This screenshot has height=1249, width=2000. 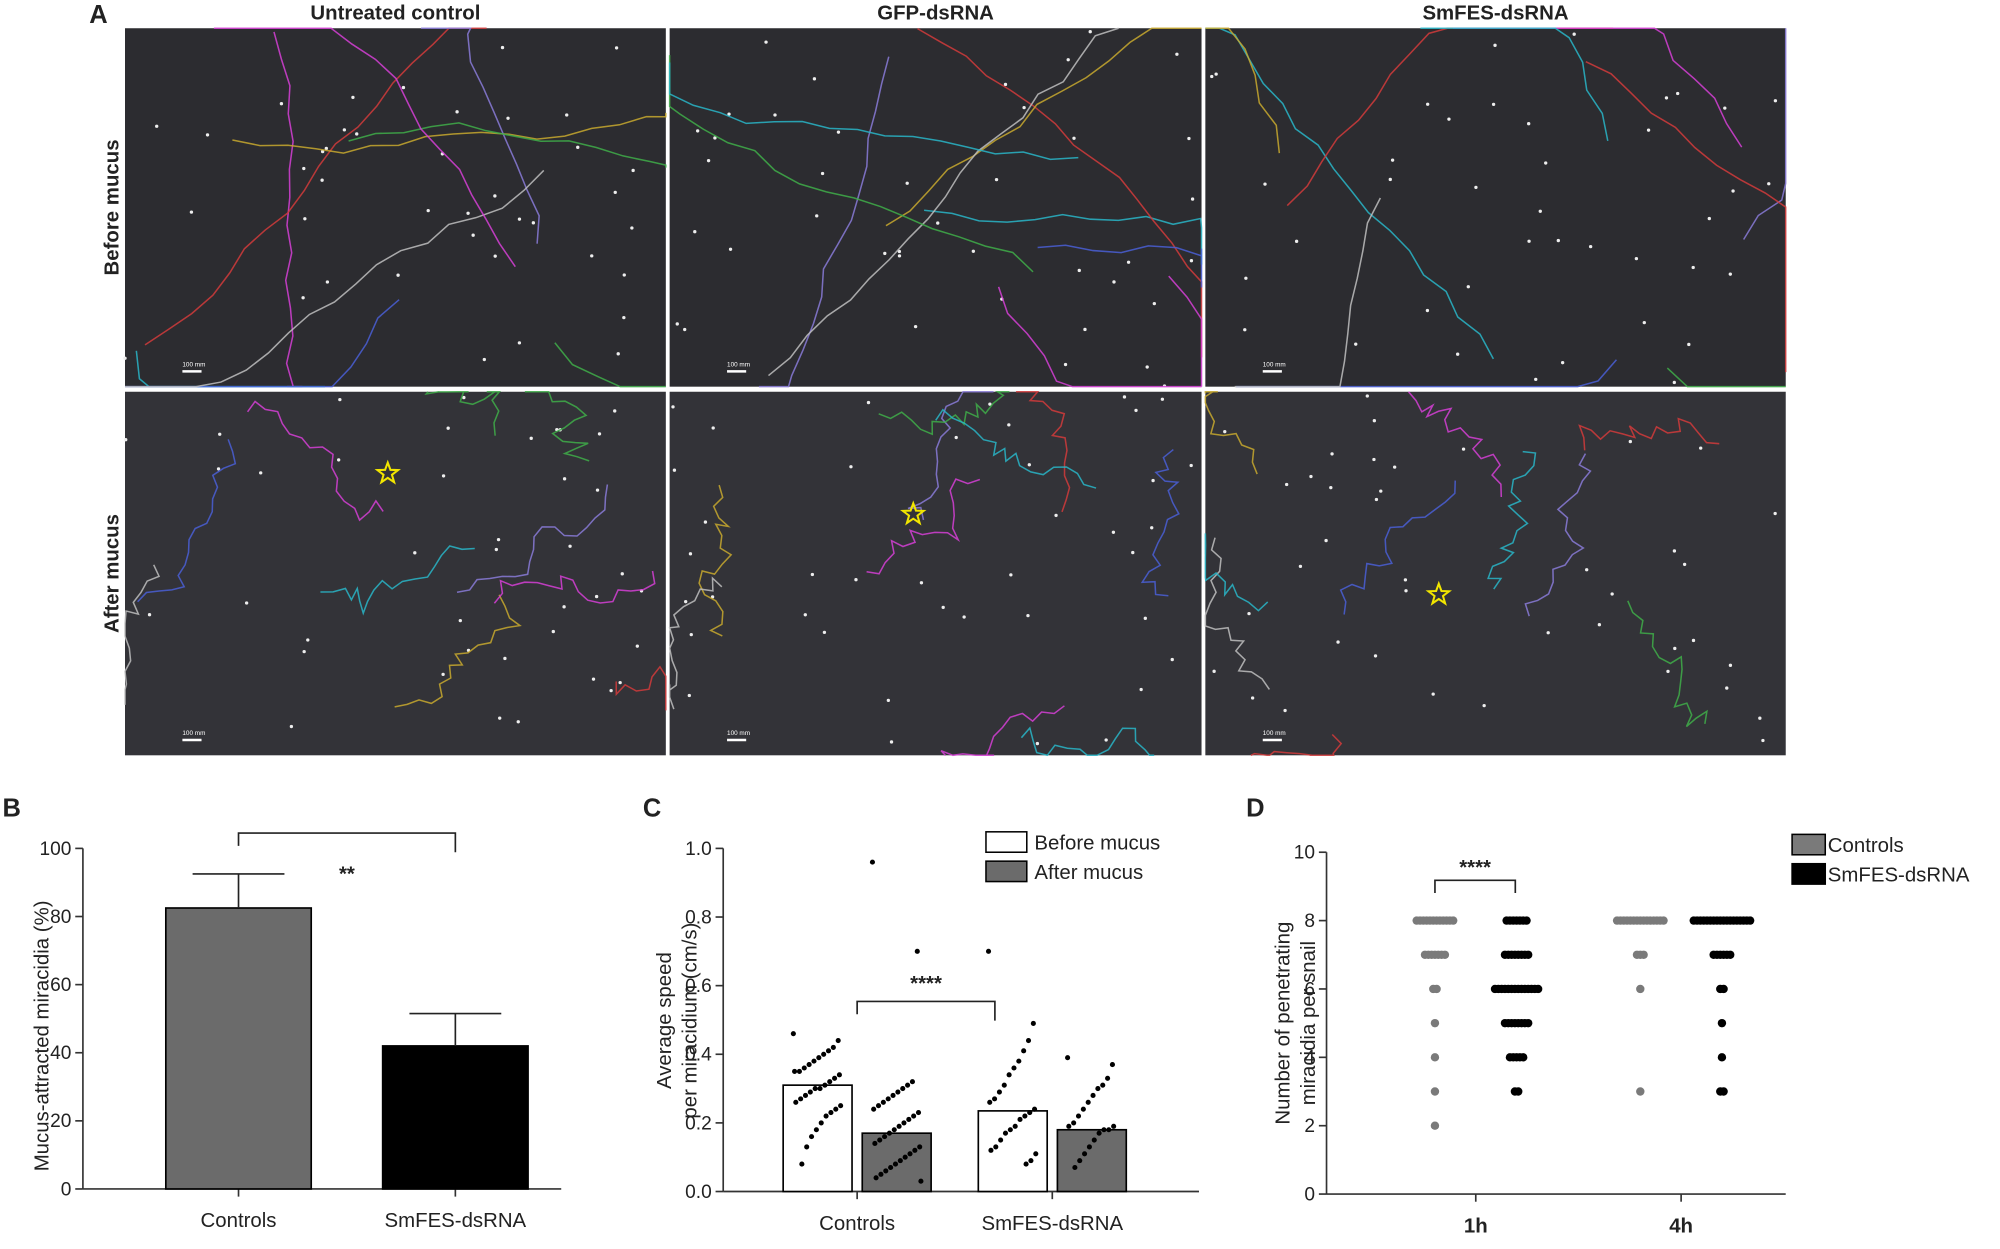 What do you see at coordinates (1274, 733) in the screenshot?
I see `scale-bar-label: 100 mm` at bounding box center [1274, 733].